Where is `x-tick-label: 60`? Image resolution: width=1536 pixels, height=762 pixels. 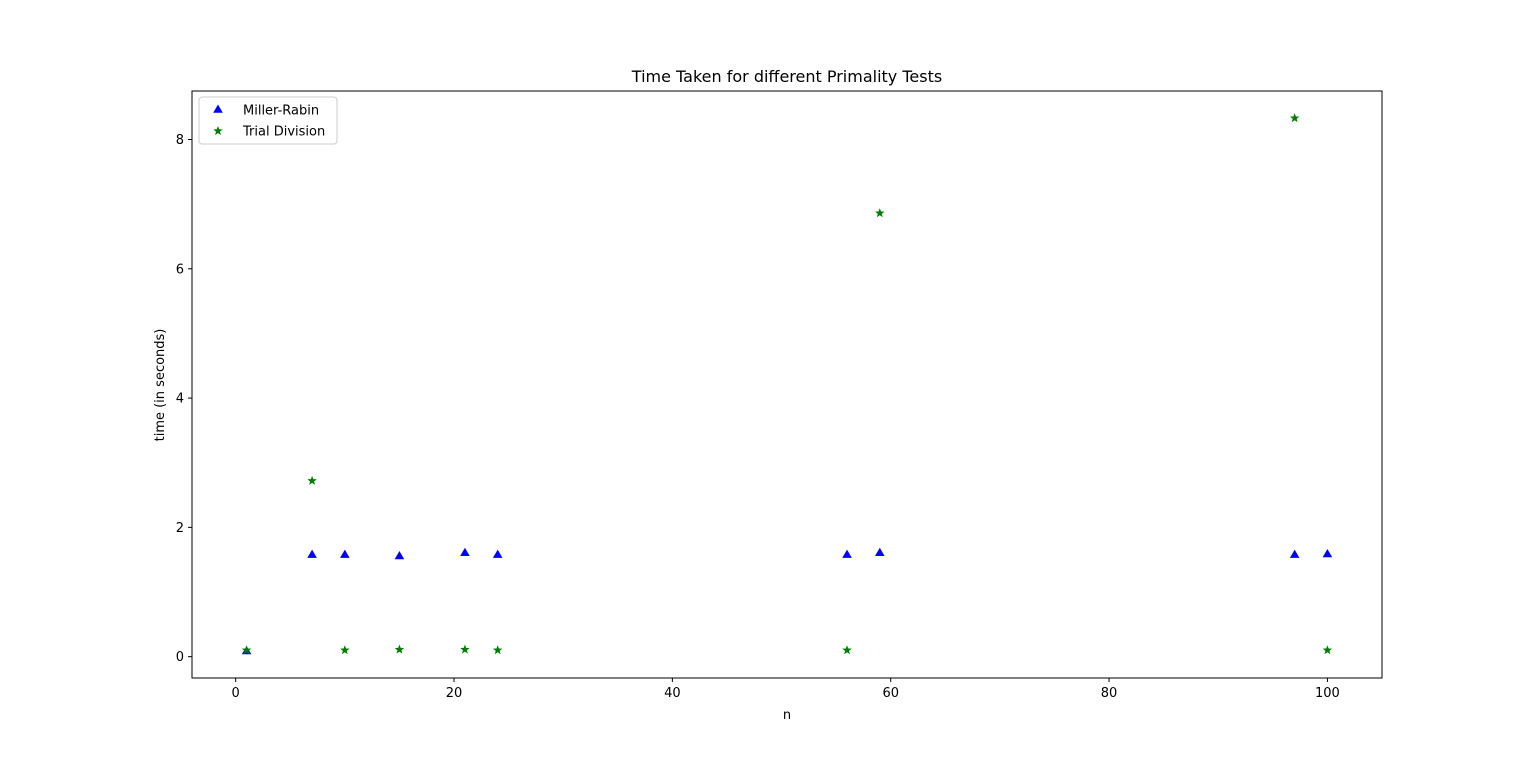
x-tick-label: 60 is located at coordinates (890, 693).